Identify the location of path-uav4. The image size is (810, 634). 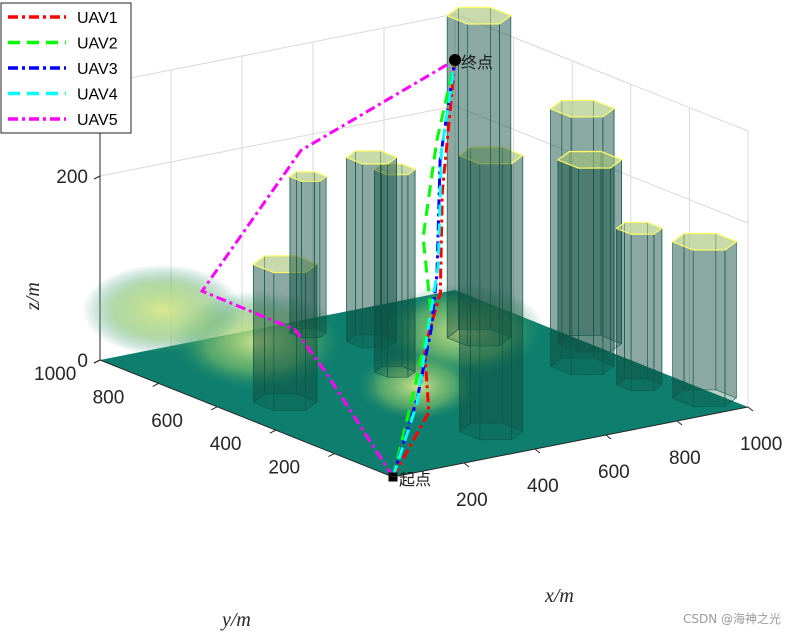
(424, 268).